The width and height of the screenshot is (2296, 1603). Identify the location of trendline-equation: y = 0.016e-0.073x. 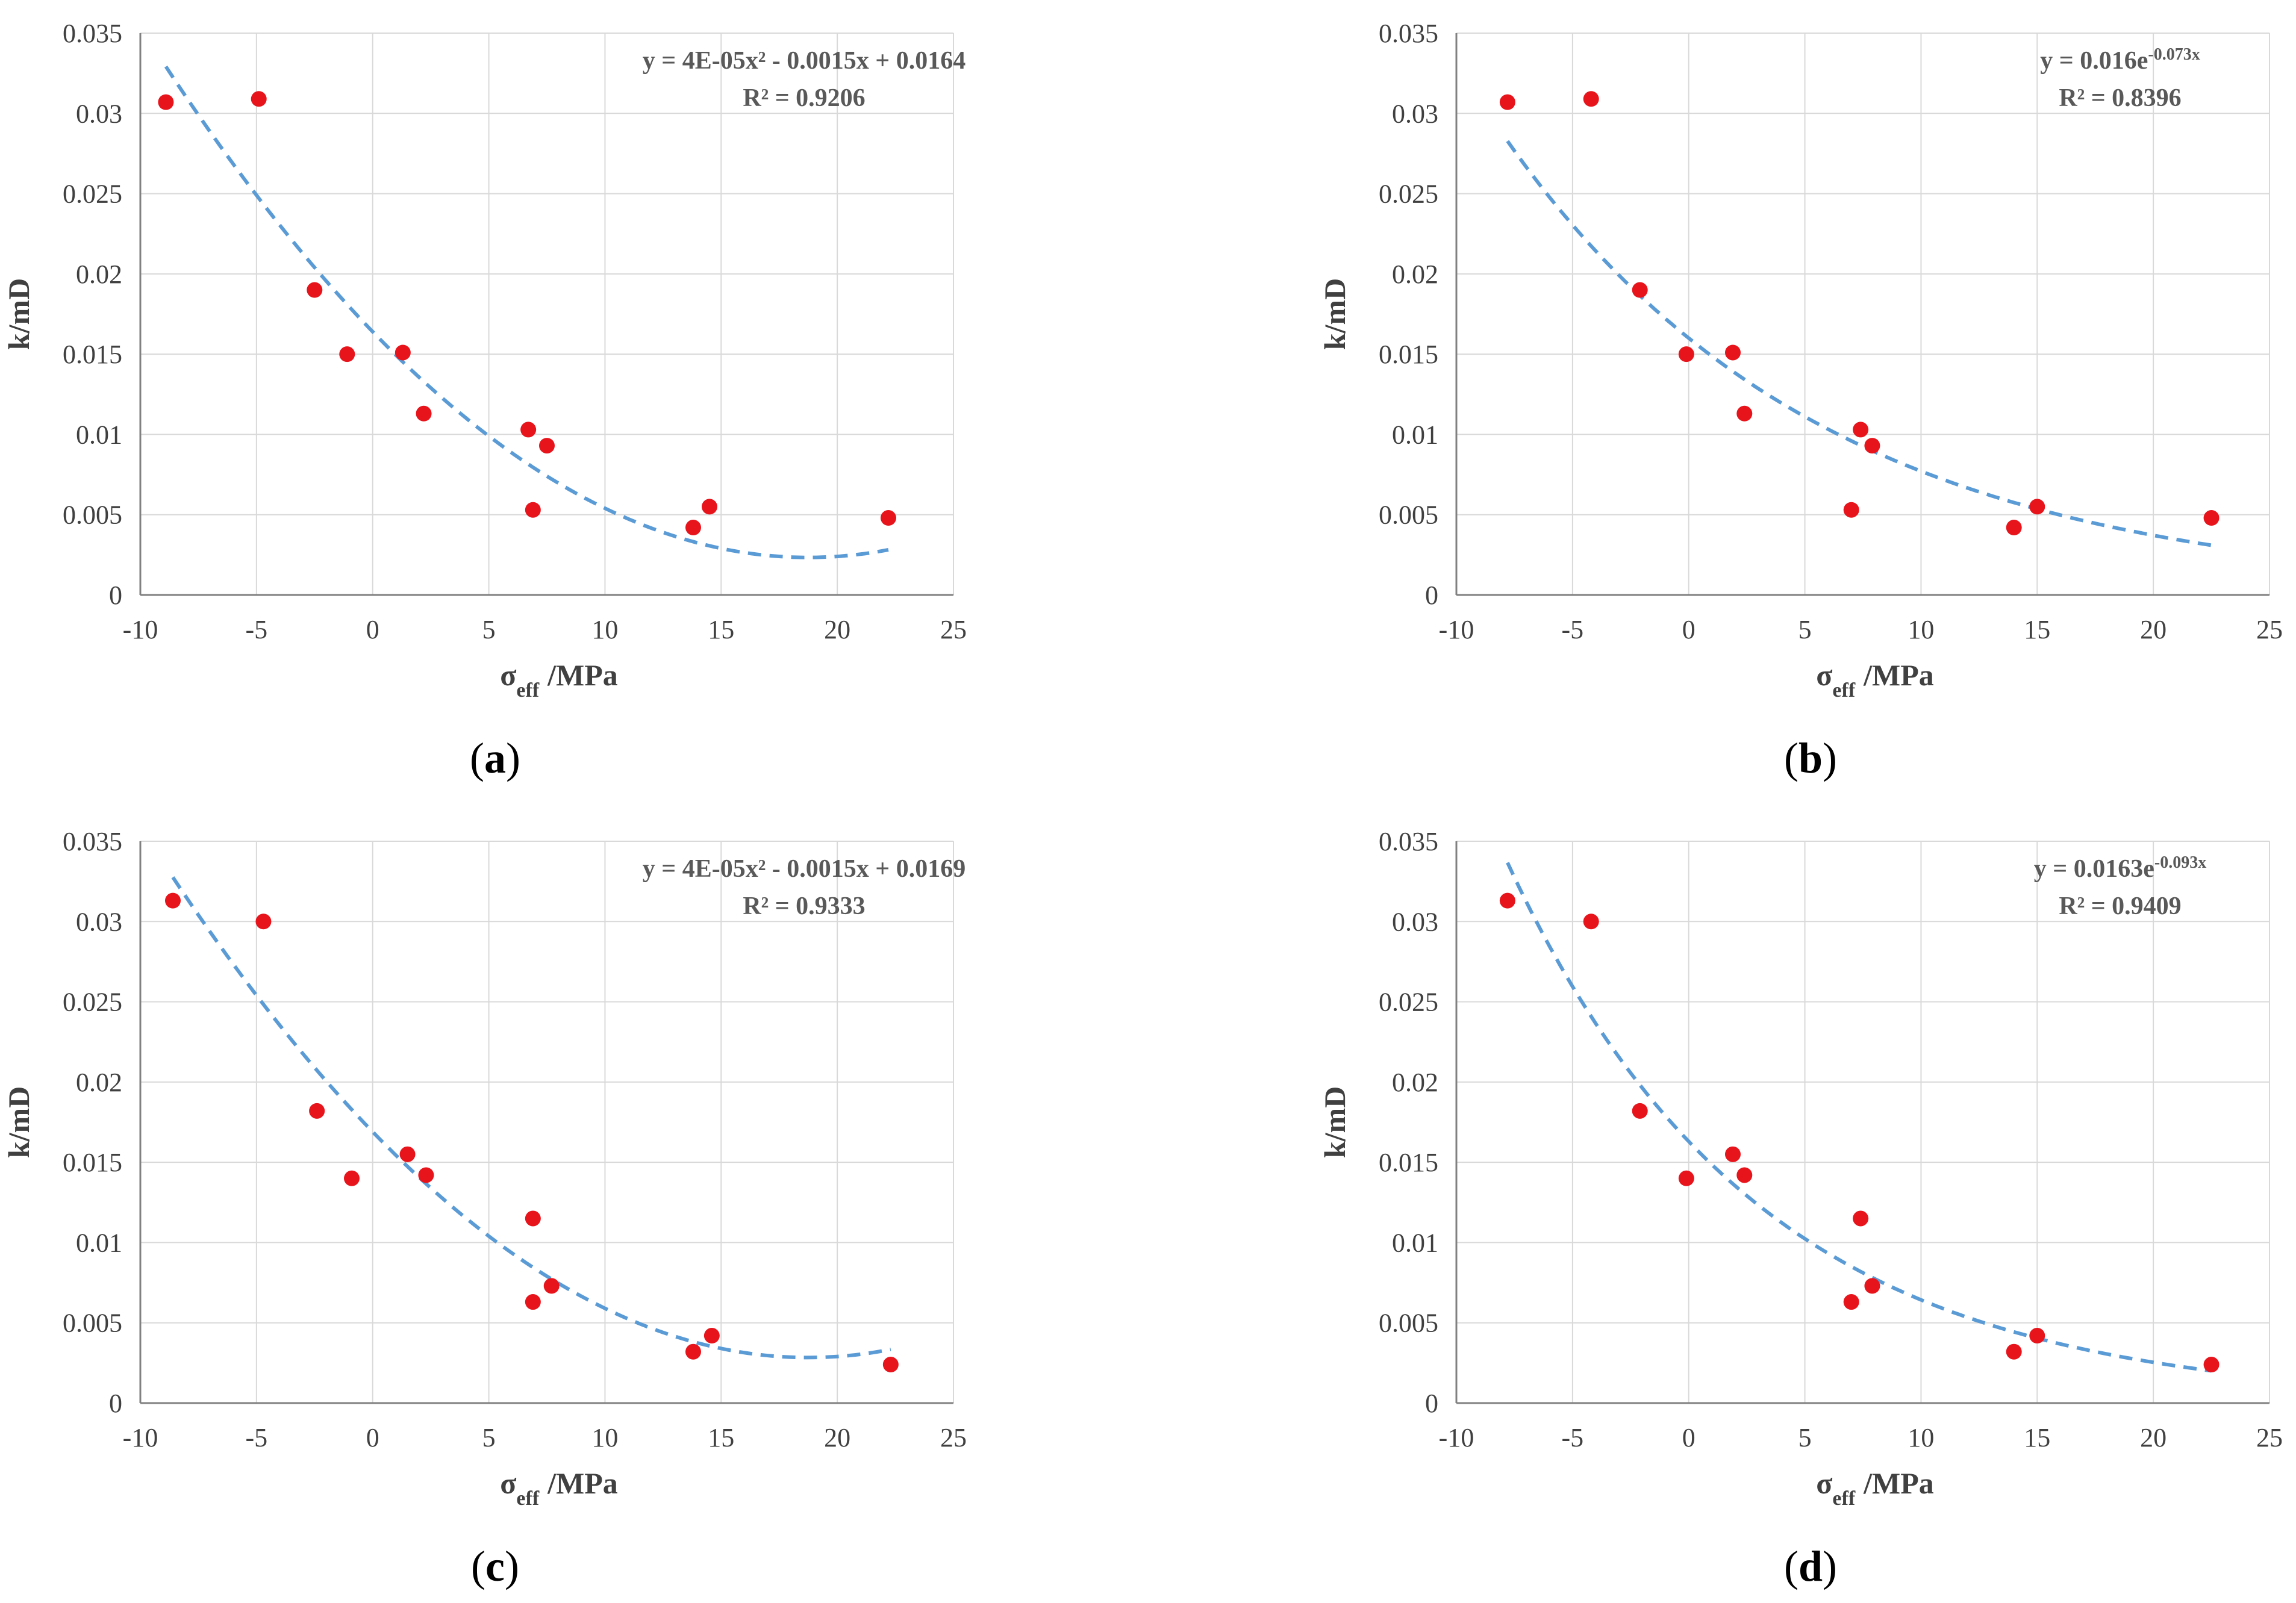
(2120, 60).